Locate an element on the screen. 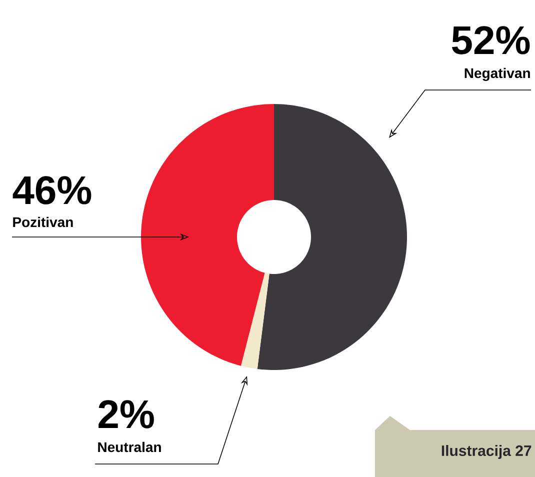 The height and width of the screenshot is (477, 535). data-label: 52% is located at coordinates (491, 40).